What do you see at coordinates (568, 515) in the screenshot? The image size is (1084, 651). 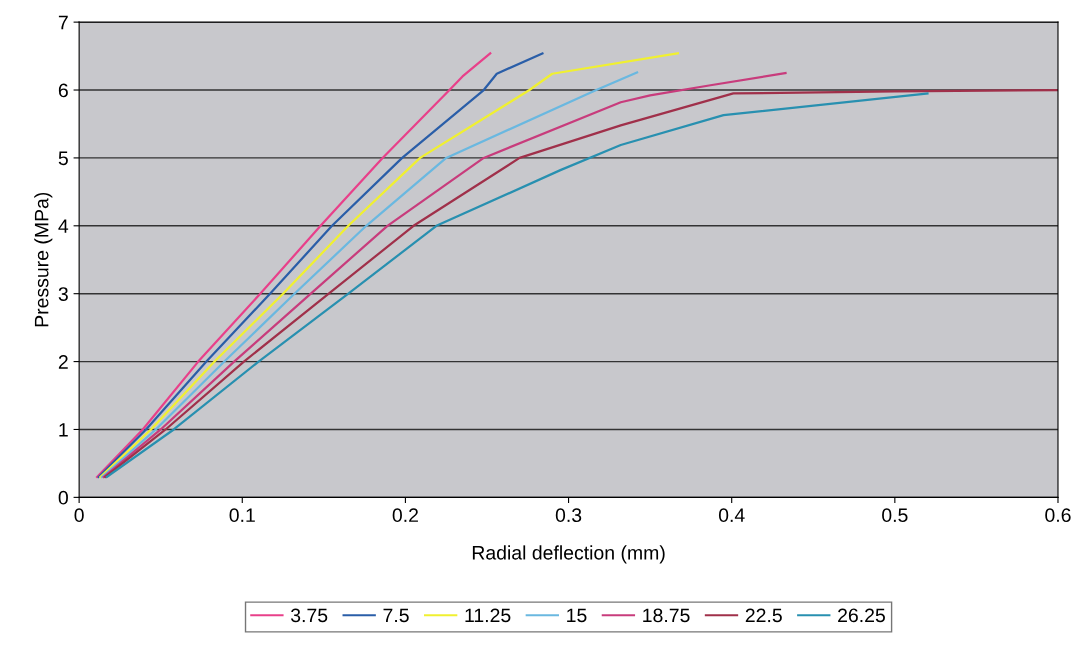 I see `x-tick-label: 0.3` at bounding box center [568, 515].